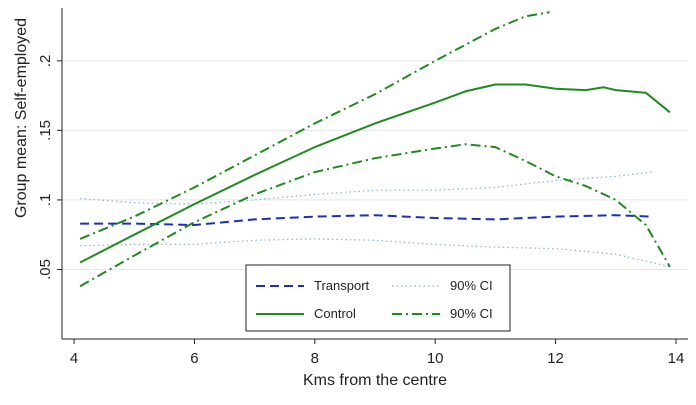 Image resolution: width=696 pixels, height=405 pixels. Describe the element at coordinates (342, 285) in the screenshot. I see `legend-label-0: Transport` at that location.